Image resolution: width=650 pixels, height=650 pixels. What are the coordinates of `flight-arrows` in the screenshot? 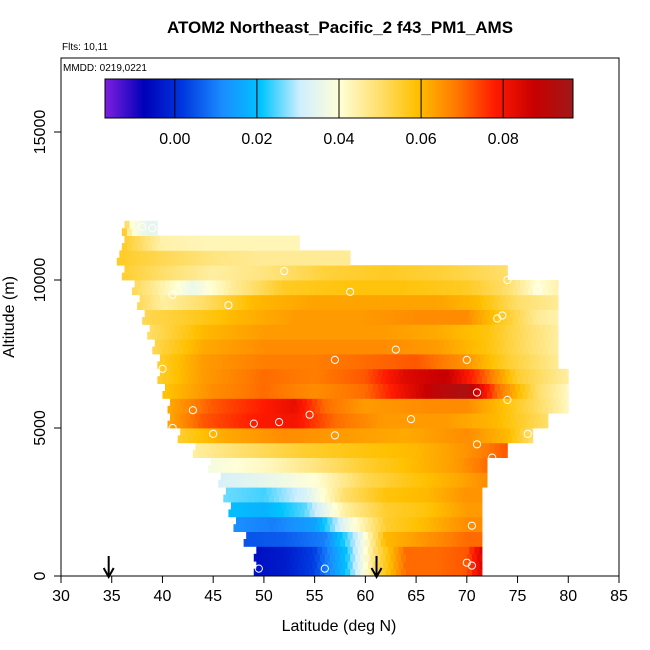 It's located at (242, 568).